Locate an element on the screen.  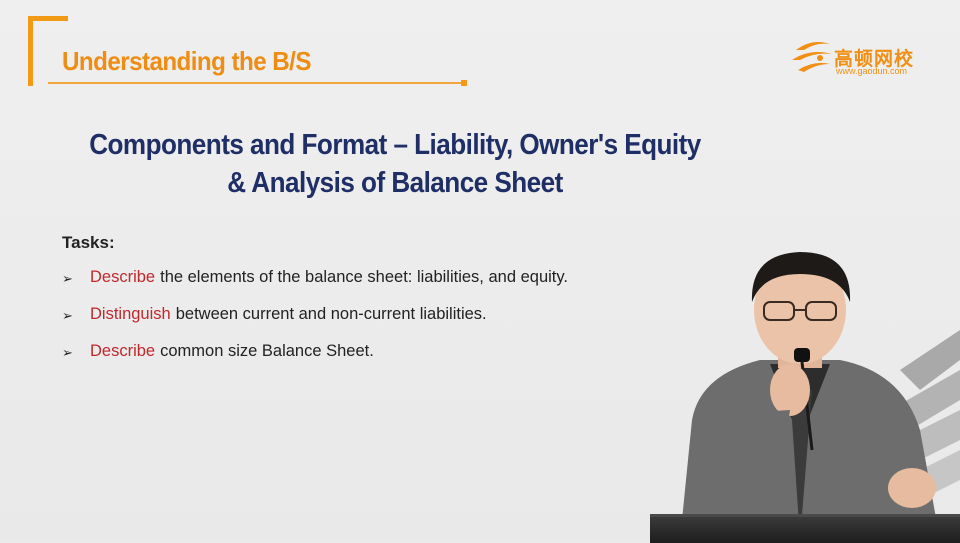
header-rule-dot is located at coordinates (464, 83).